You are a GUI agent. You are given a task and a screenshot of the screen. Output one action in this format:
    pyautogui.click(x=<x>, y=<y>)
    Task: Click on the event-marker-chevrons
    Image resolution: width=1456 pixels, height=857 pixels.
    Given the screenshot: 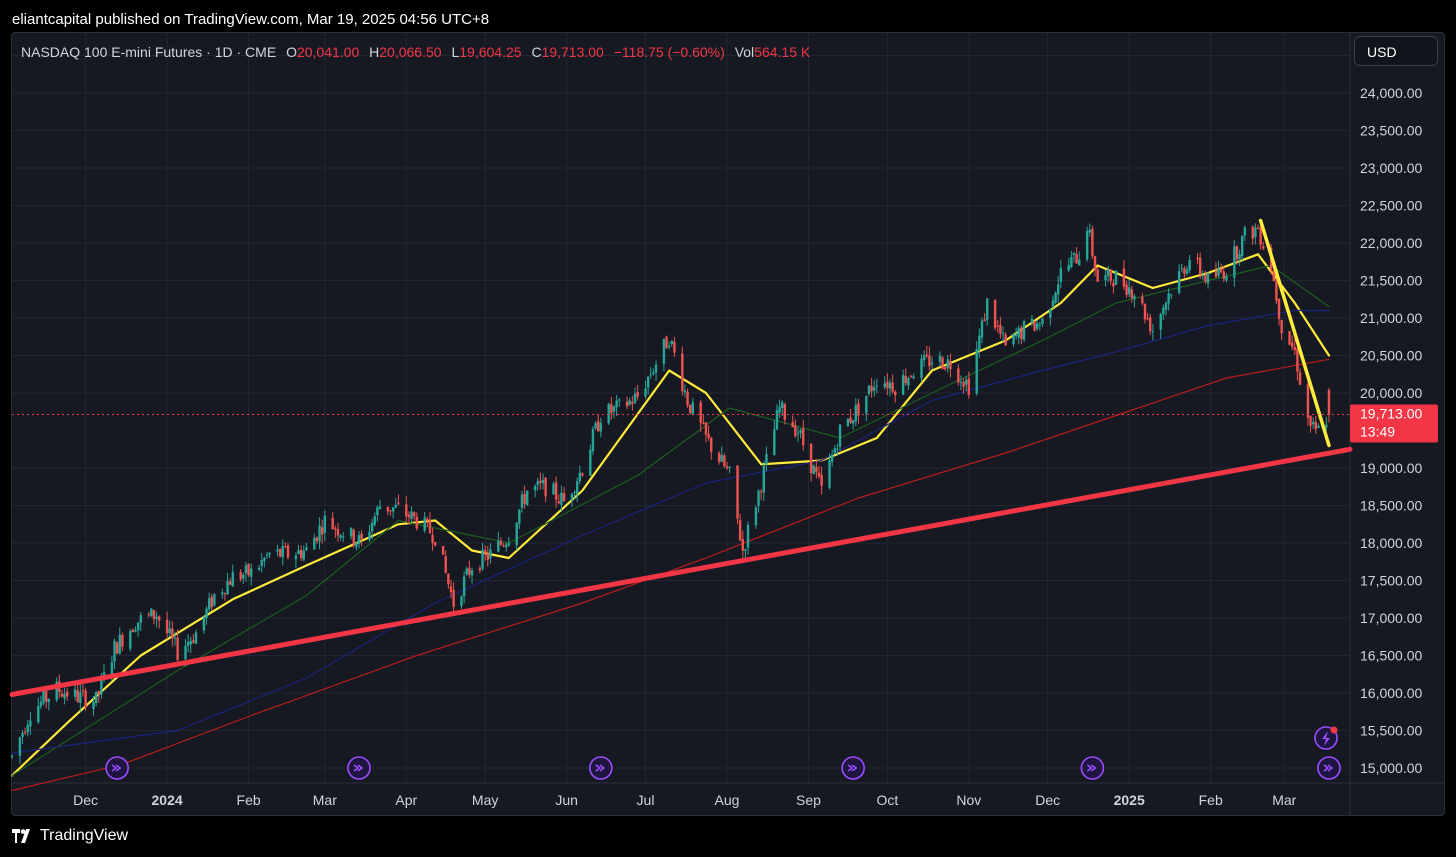 What is the action you would take?
    pyautogui.click(x=1091, y=768)
    